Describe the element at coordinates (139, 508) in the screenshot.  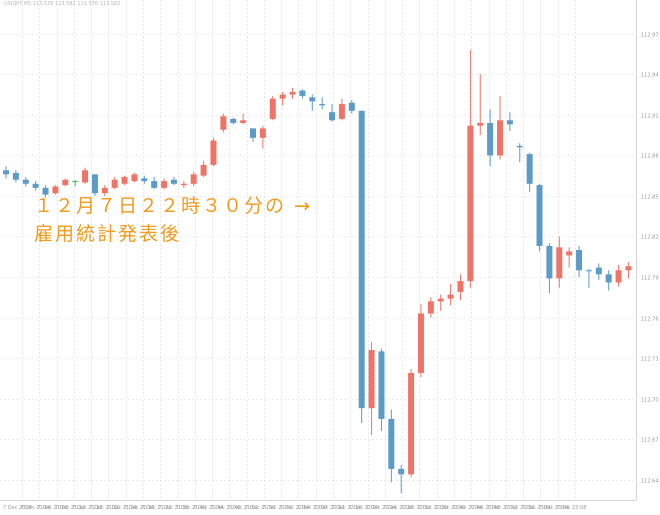
I see `x-tick-label: 7 Dec 21:28` at that location.